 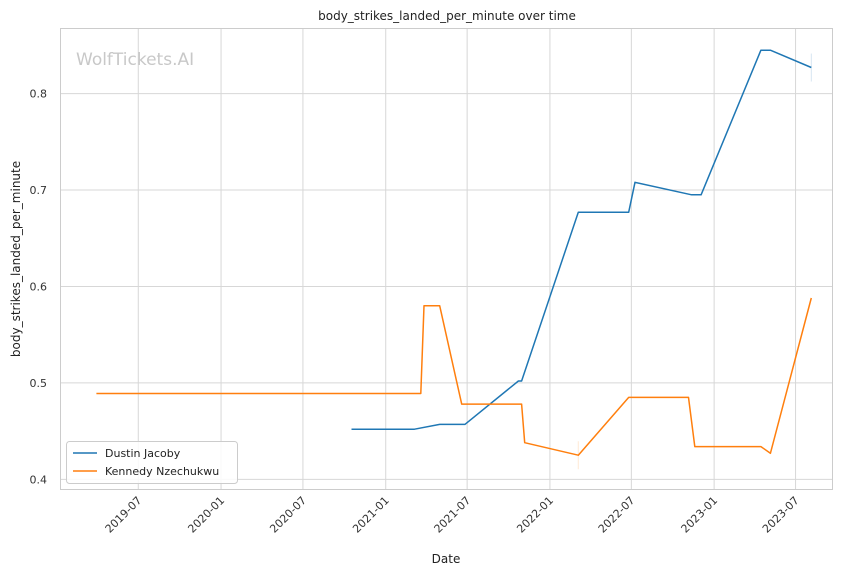 What do you see at coordinates (447, 16) in the screenshot?
I see `chart-title: body_strikes_landed_per_minute over time` at bounding box center [447, 16].